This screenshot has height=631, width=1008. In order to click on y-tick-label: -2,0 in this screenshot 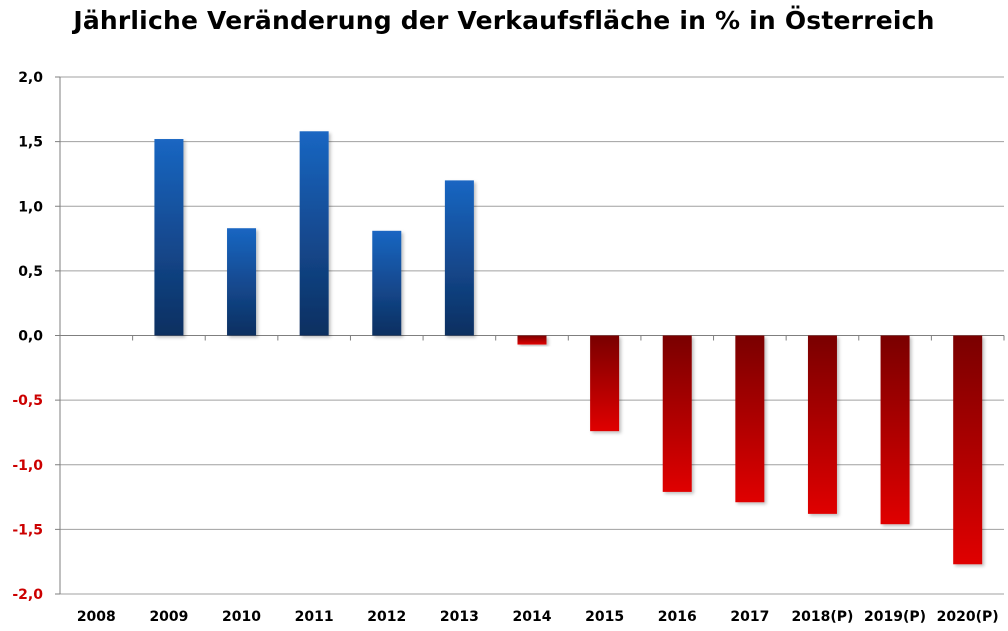, I will do `click(27, 595)`.